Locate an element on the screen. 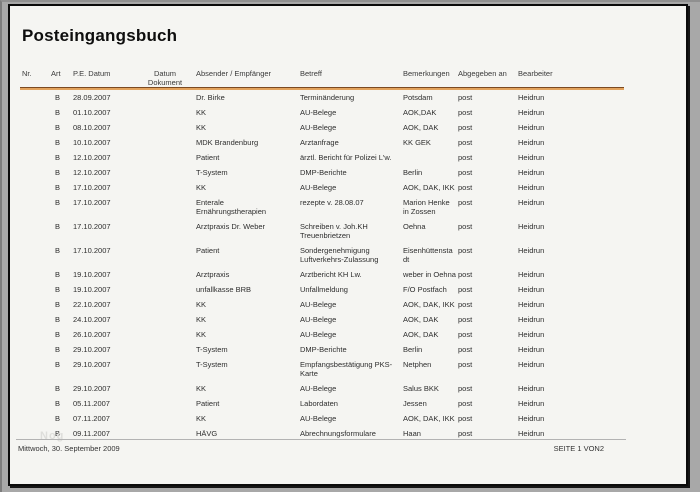  cell-absender-empfaenger: Enterale Ernährungstherapien is located at coordinates (231, 207).